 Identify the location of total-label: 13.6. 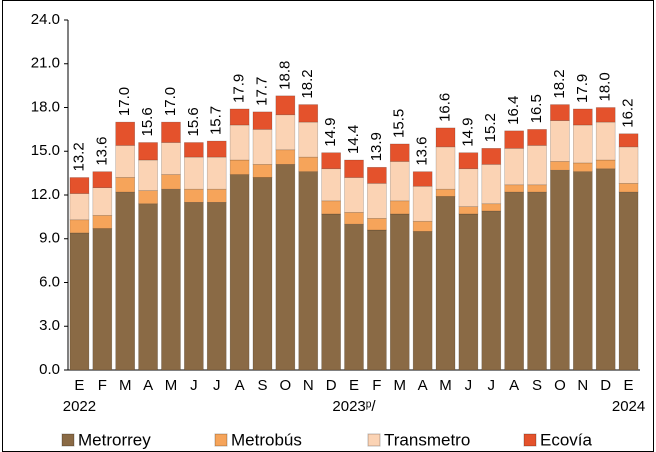
(422, 150).